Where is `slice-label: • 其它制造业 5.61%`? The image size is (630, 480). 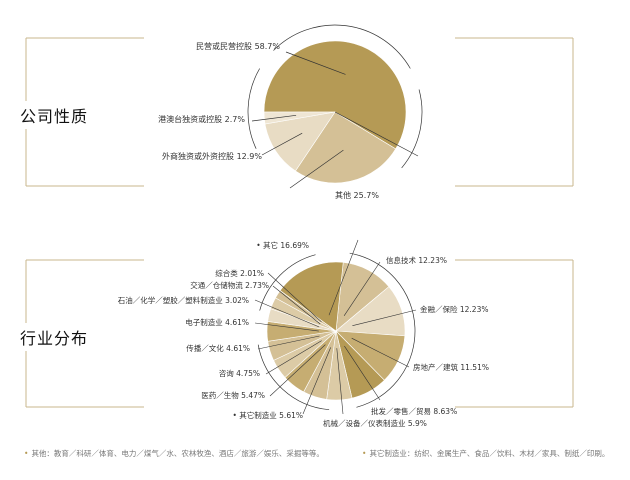 slice-label: • 其它制造业 5.61% is located at coordinates (267, 415).